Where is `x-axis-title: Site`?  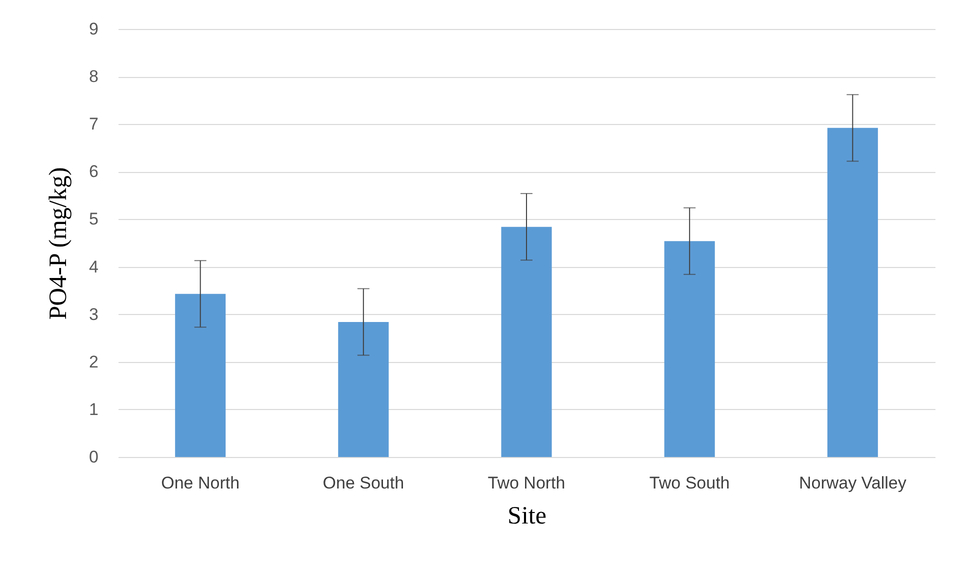
x-axis-title: Site is located at coordinates (527, 516).